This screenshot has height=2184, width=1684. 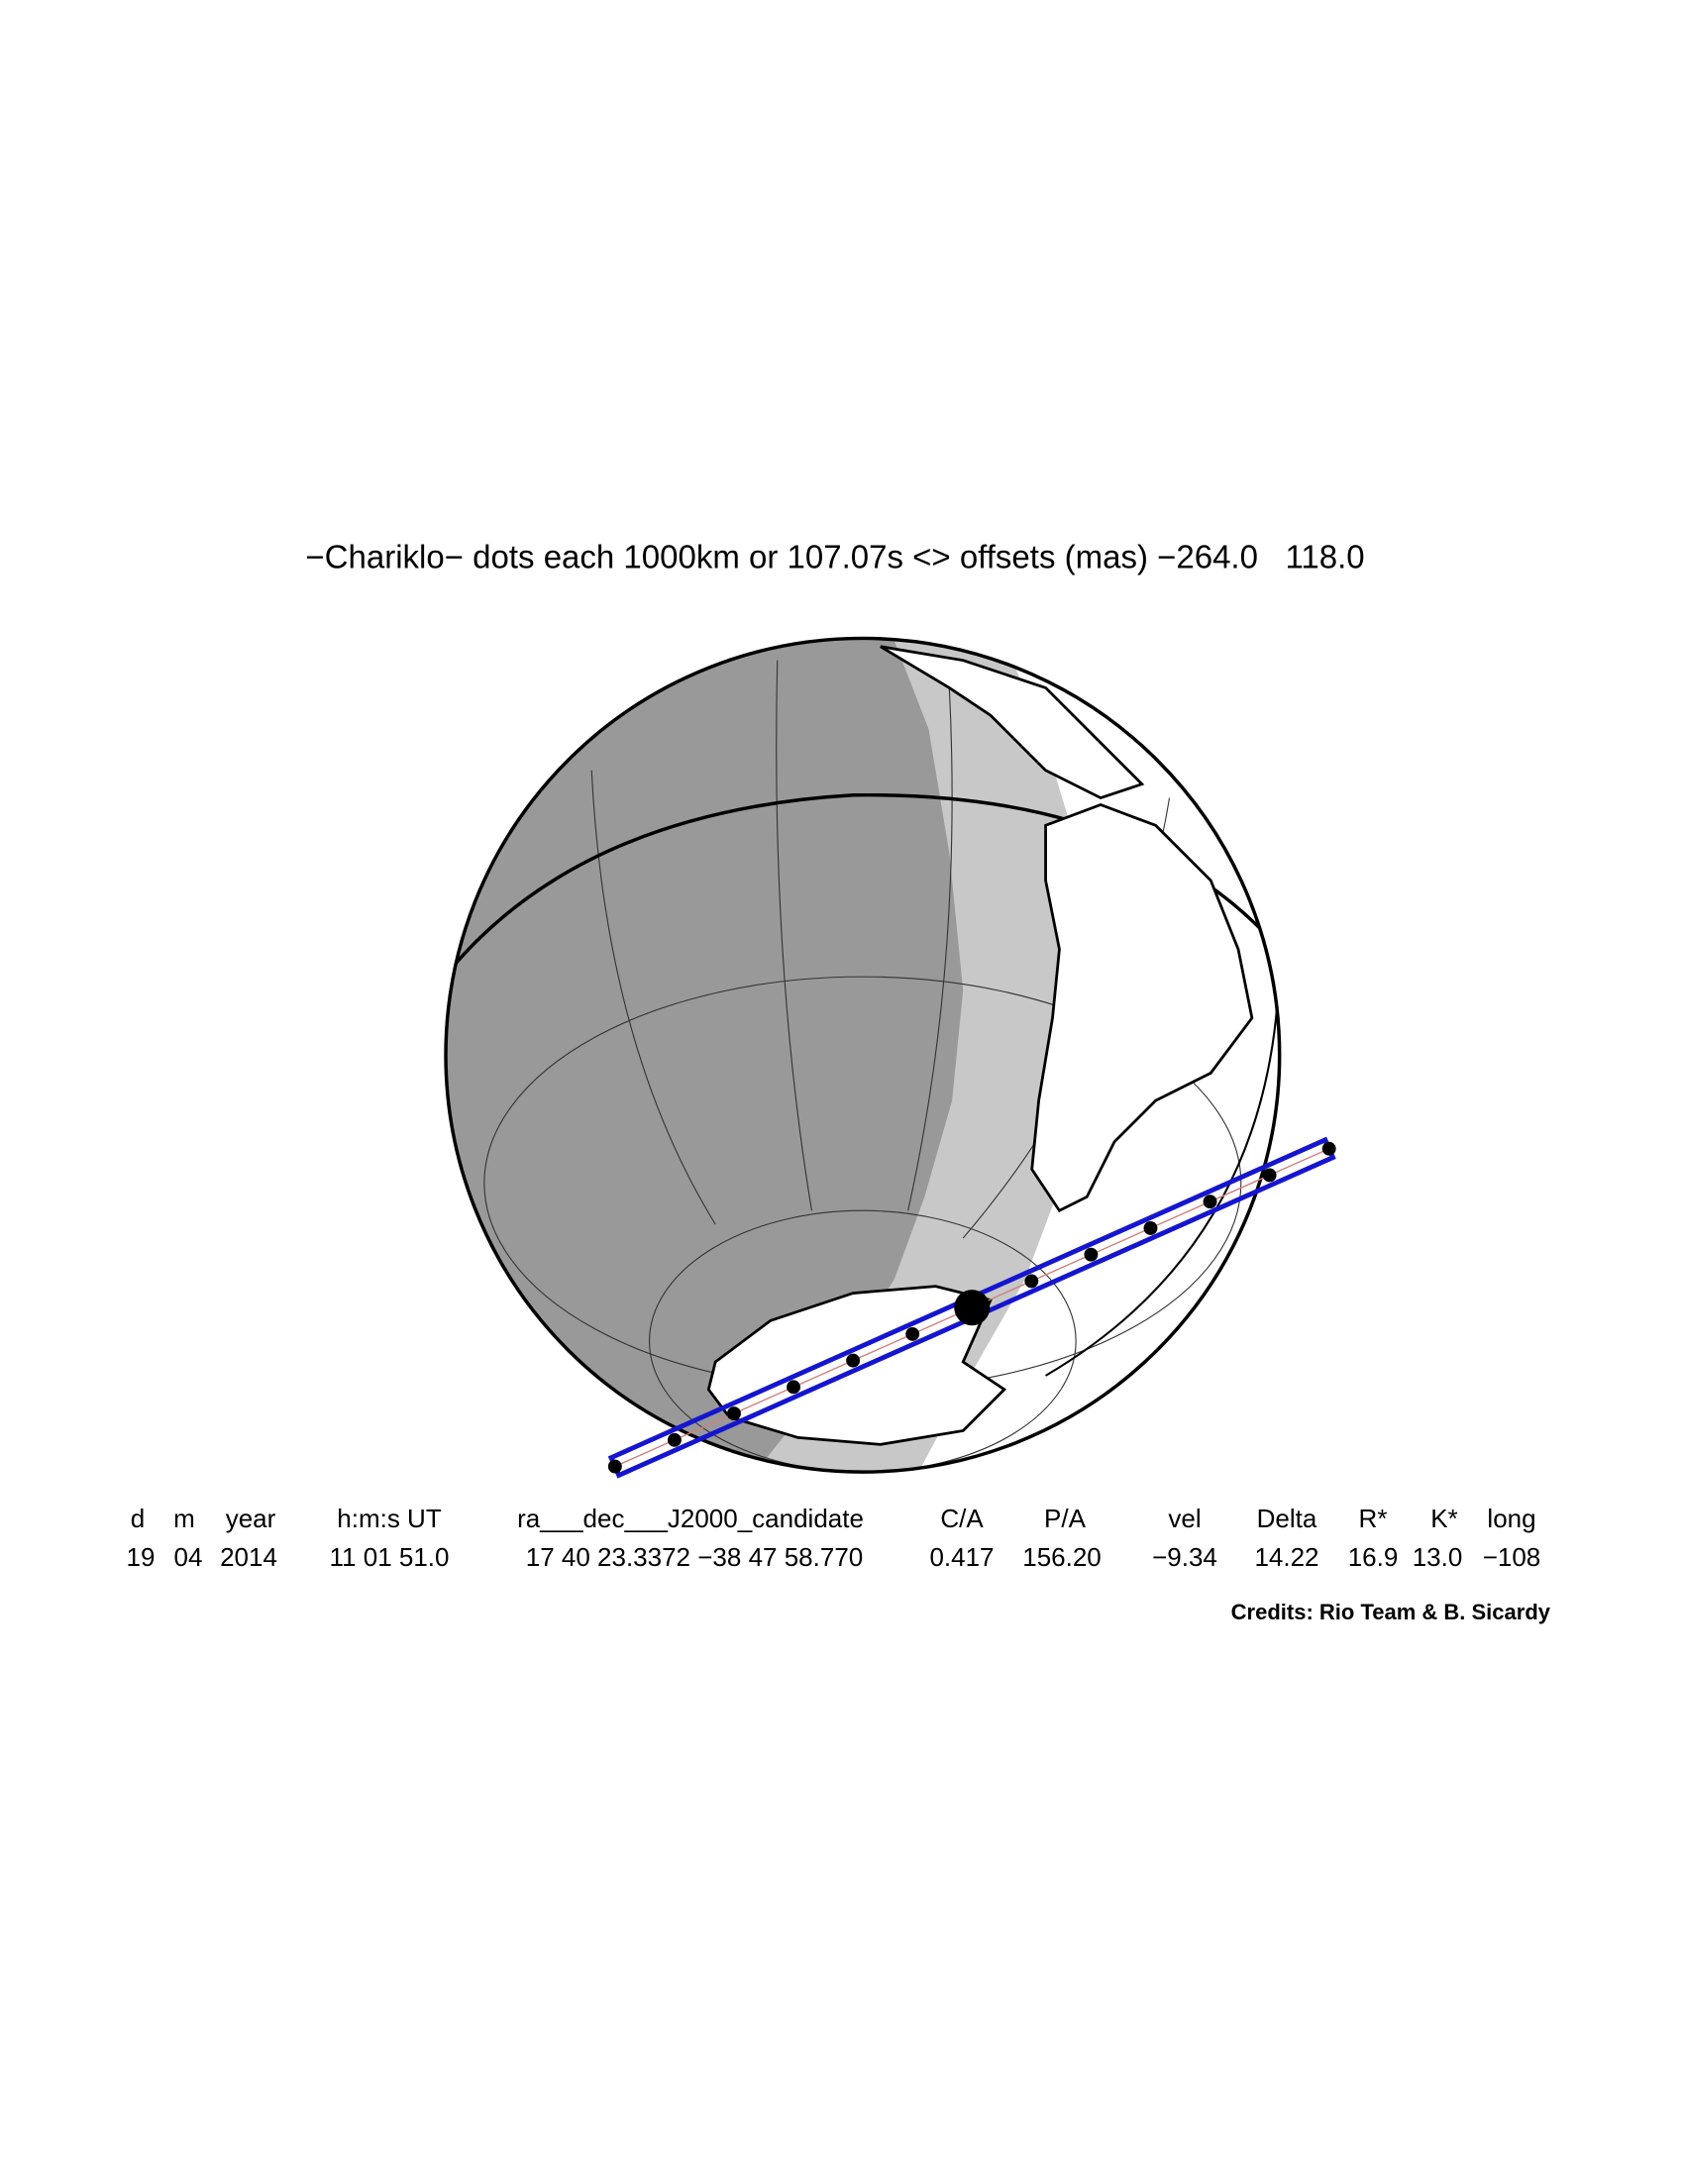 I want to click on credits: Credits: Rio Team & B. Sicardy, so click(x=1391, y=1612).